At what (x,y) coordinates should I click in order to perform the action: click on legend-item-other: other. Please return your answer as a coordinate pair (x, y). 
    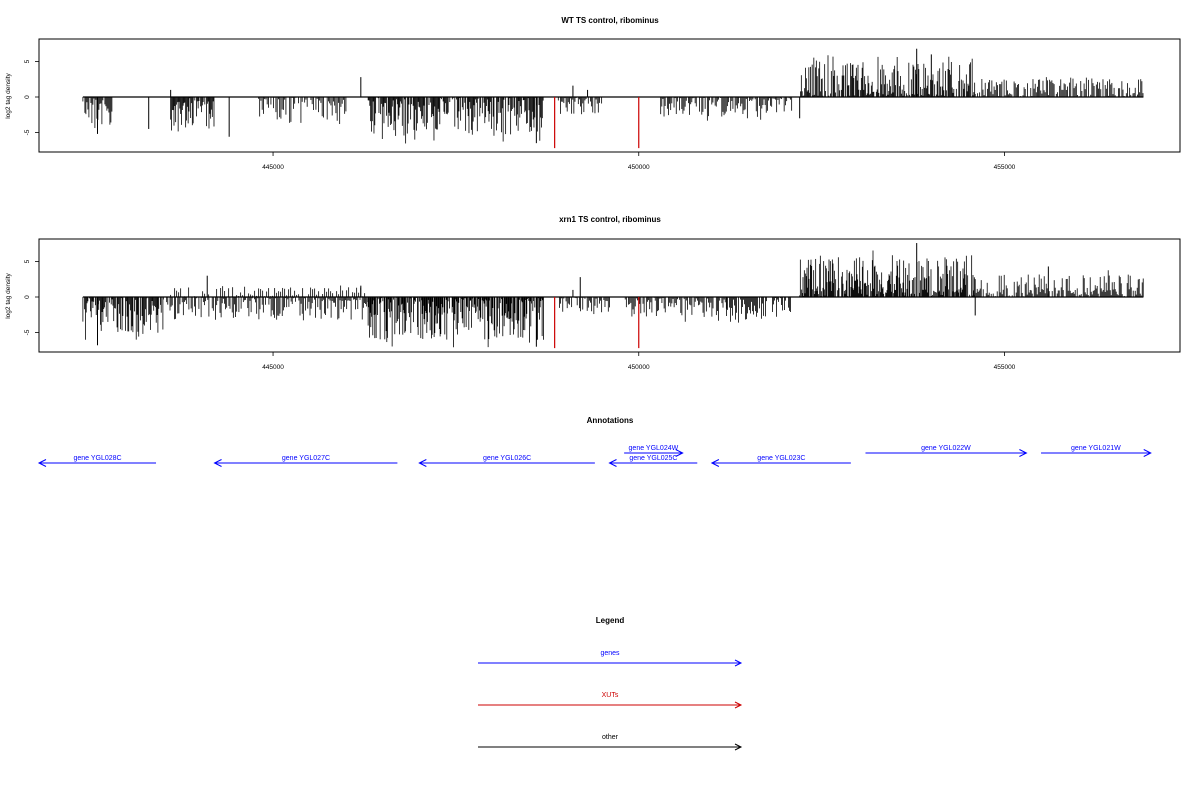
    Looking at the image, I should click on (610, 742).